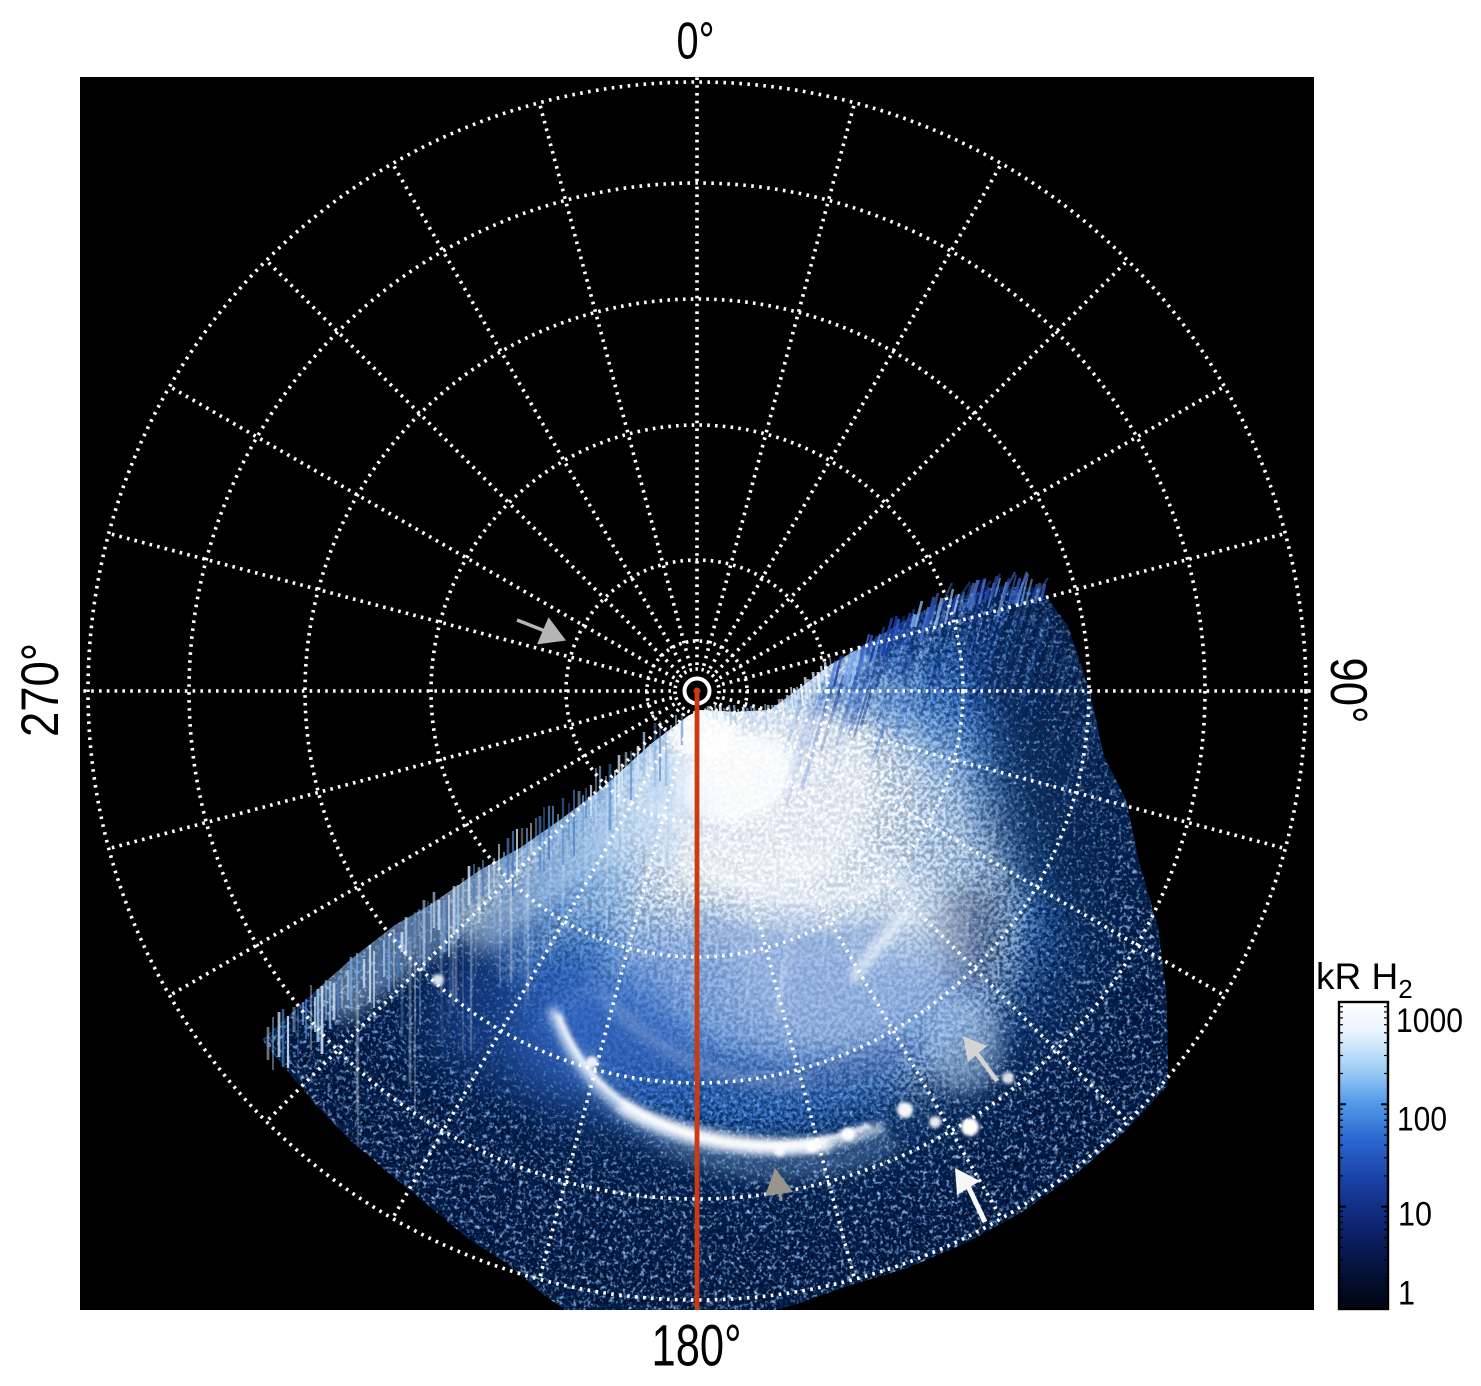 This screenshot has width=1481, height=1386. What do you see at coordinates (1422, 1120) in the screenshot?
I see `svg-text: 100` at bounding box center [1422, 1120].